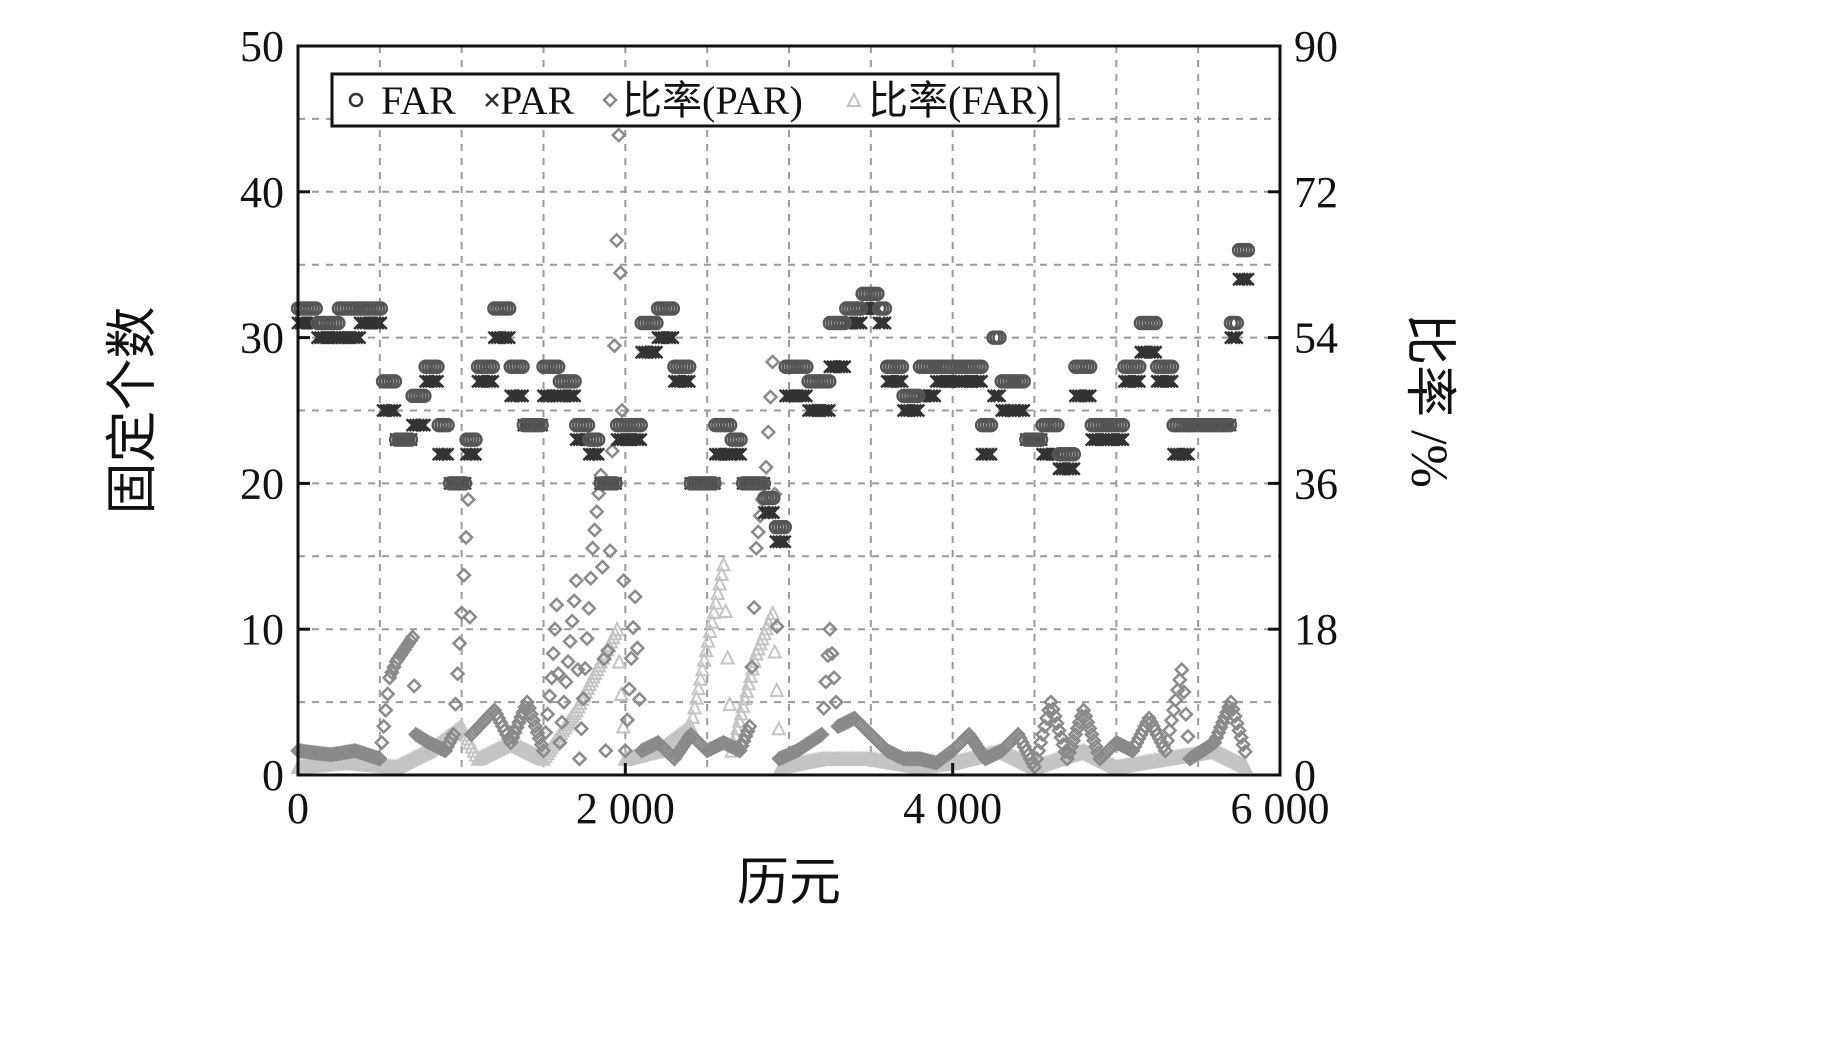  I want to click on x-axis-label: 历元, so click(789, 883).